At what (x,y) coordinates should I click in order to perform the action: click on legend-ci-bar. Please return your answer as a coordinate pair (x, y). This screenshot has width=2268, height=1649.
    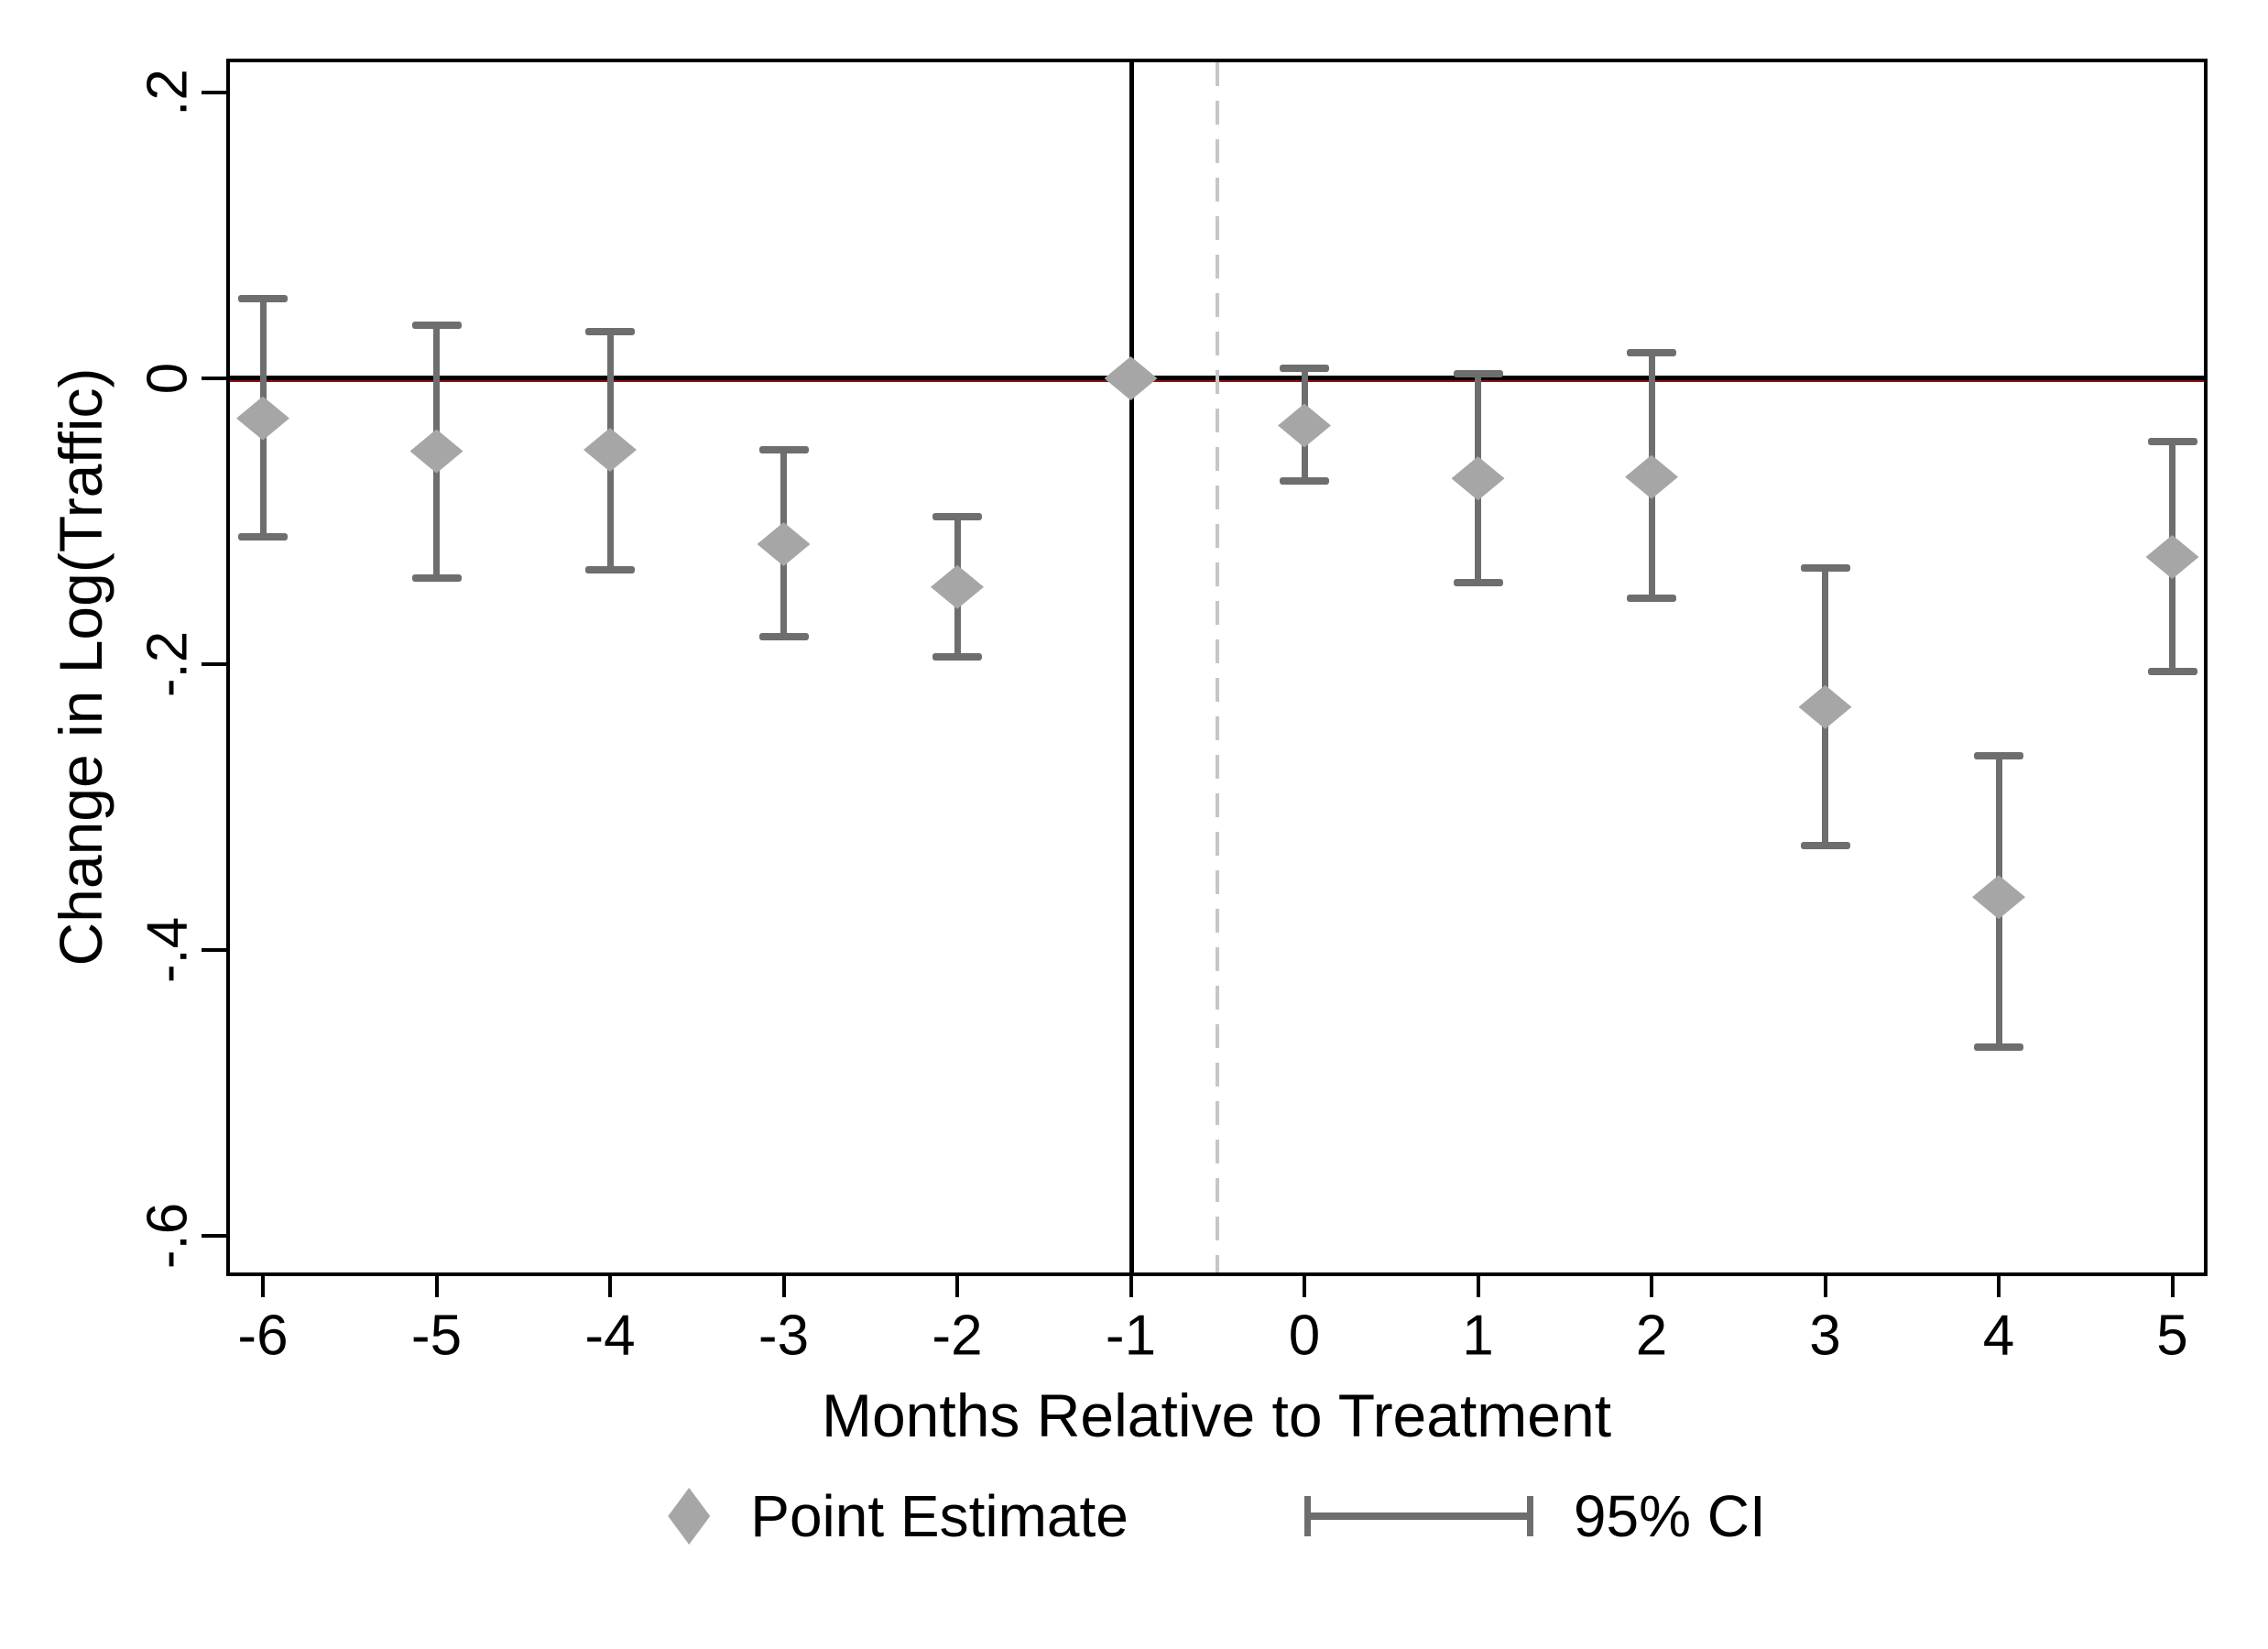
    Looking at the image, I should click on (1418, 1516).